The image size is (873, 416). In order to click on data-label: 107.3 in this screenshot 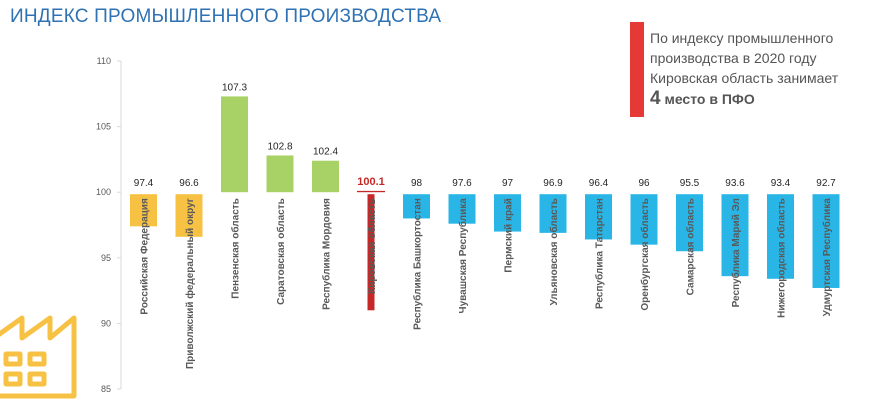, I will do `click(234, 87)`.